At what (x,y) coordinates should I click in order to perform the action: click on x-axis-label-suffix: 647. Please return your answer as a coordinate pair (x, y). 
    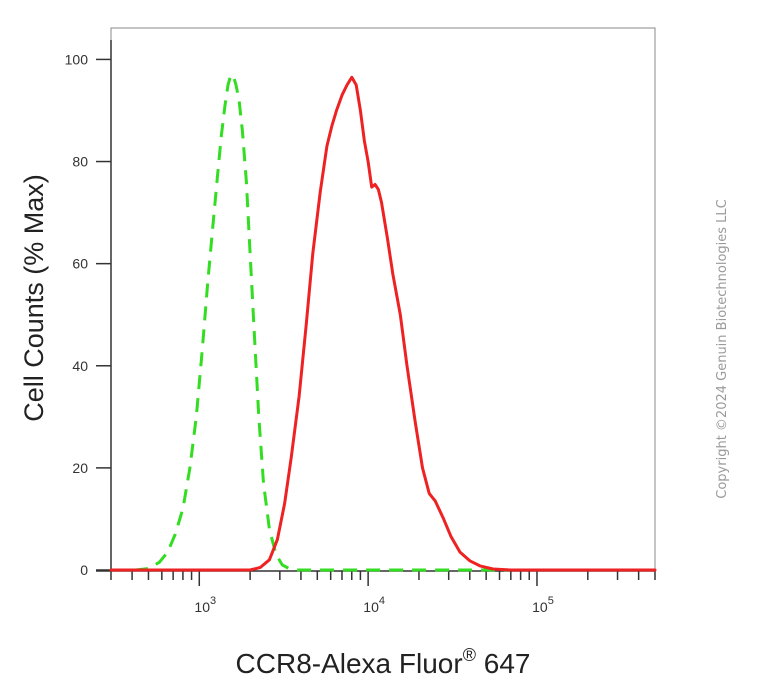
    Looking at the image, I should click on (503, 663).